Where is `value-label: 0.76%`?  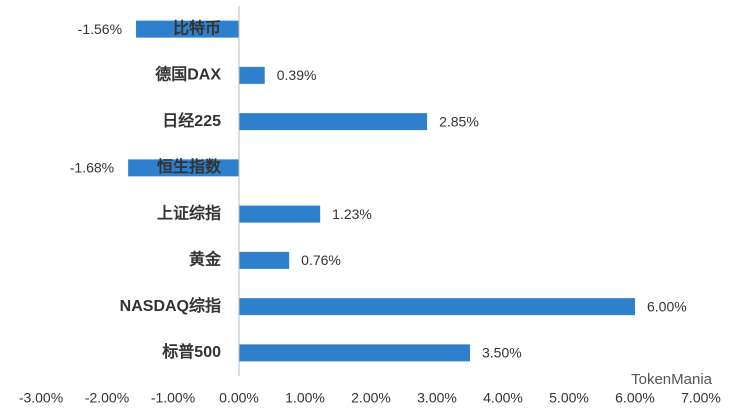
value-label: 0.76% is located at coordinates (321, 260).